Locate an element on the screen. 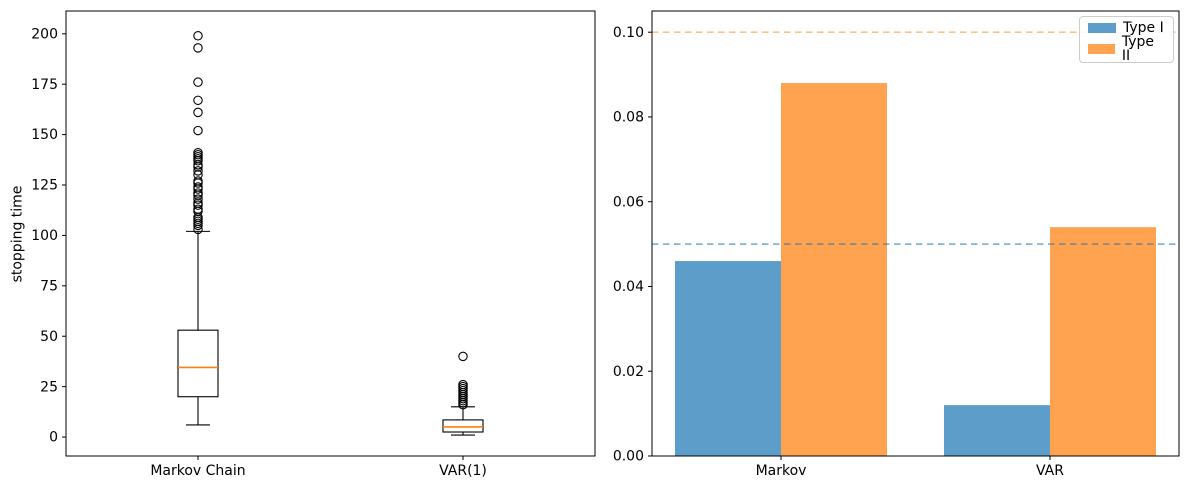  x-tick-label: Markov is located at coordinates (781, 471).